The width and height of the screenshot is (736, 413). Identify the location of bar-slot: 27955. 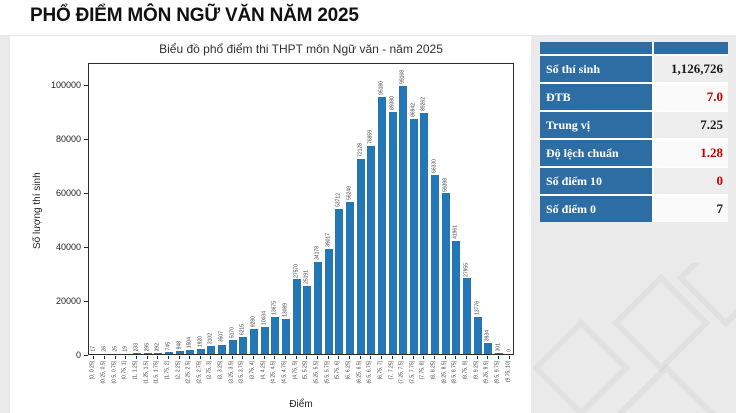
(467, 209).